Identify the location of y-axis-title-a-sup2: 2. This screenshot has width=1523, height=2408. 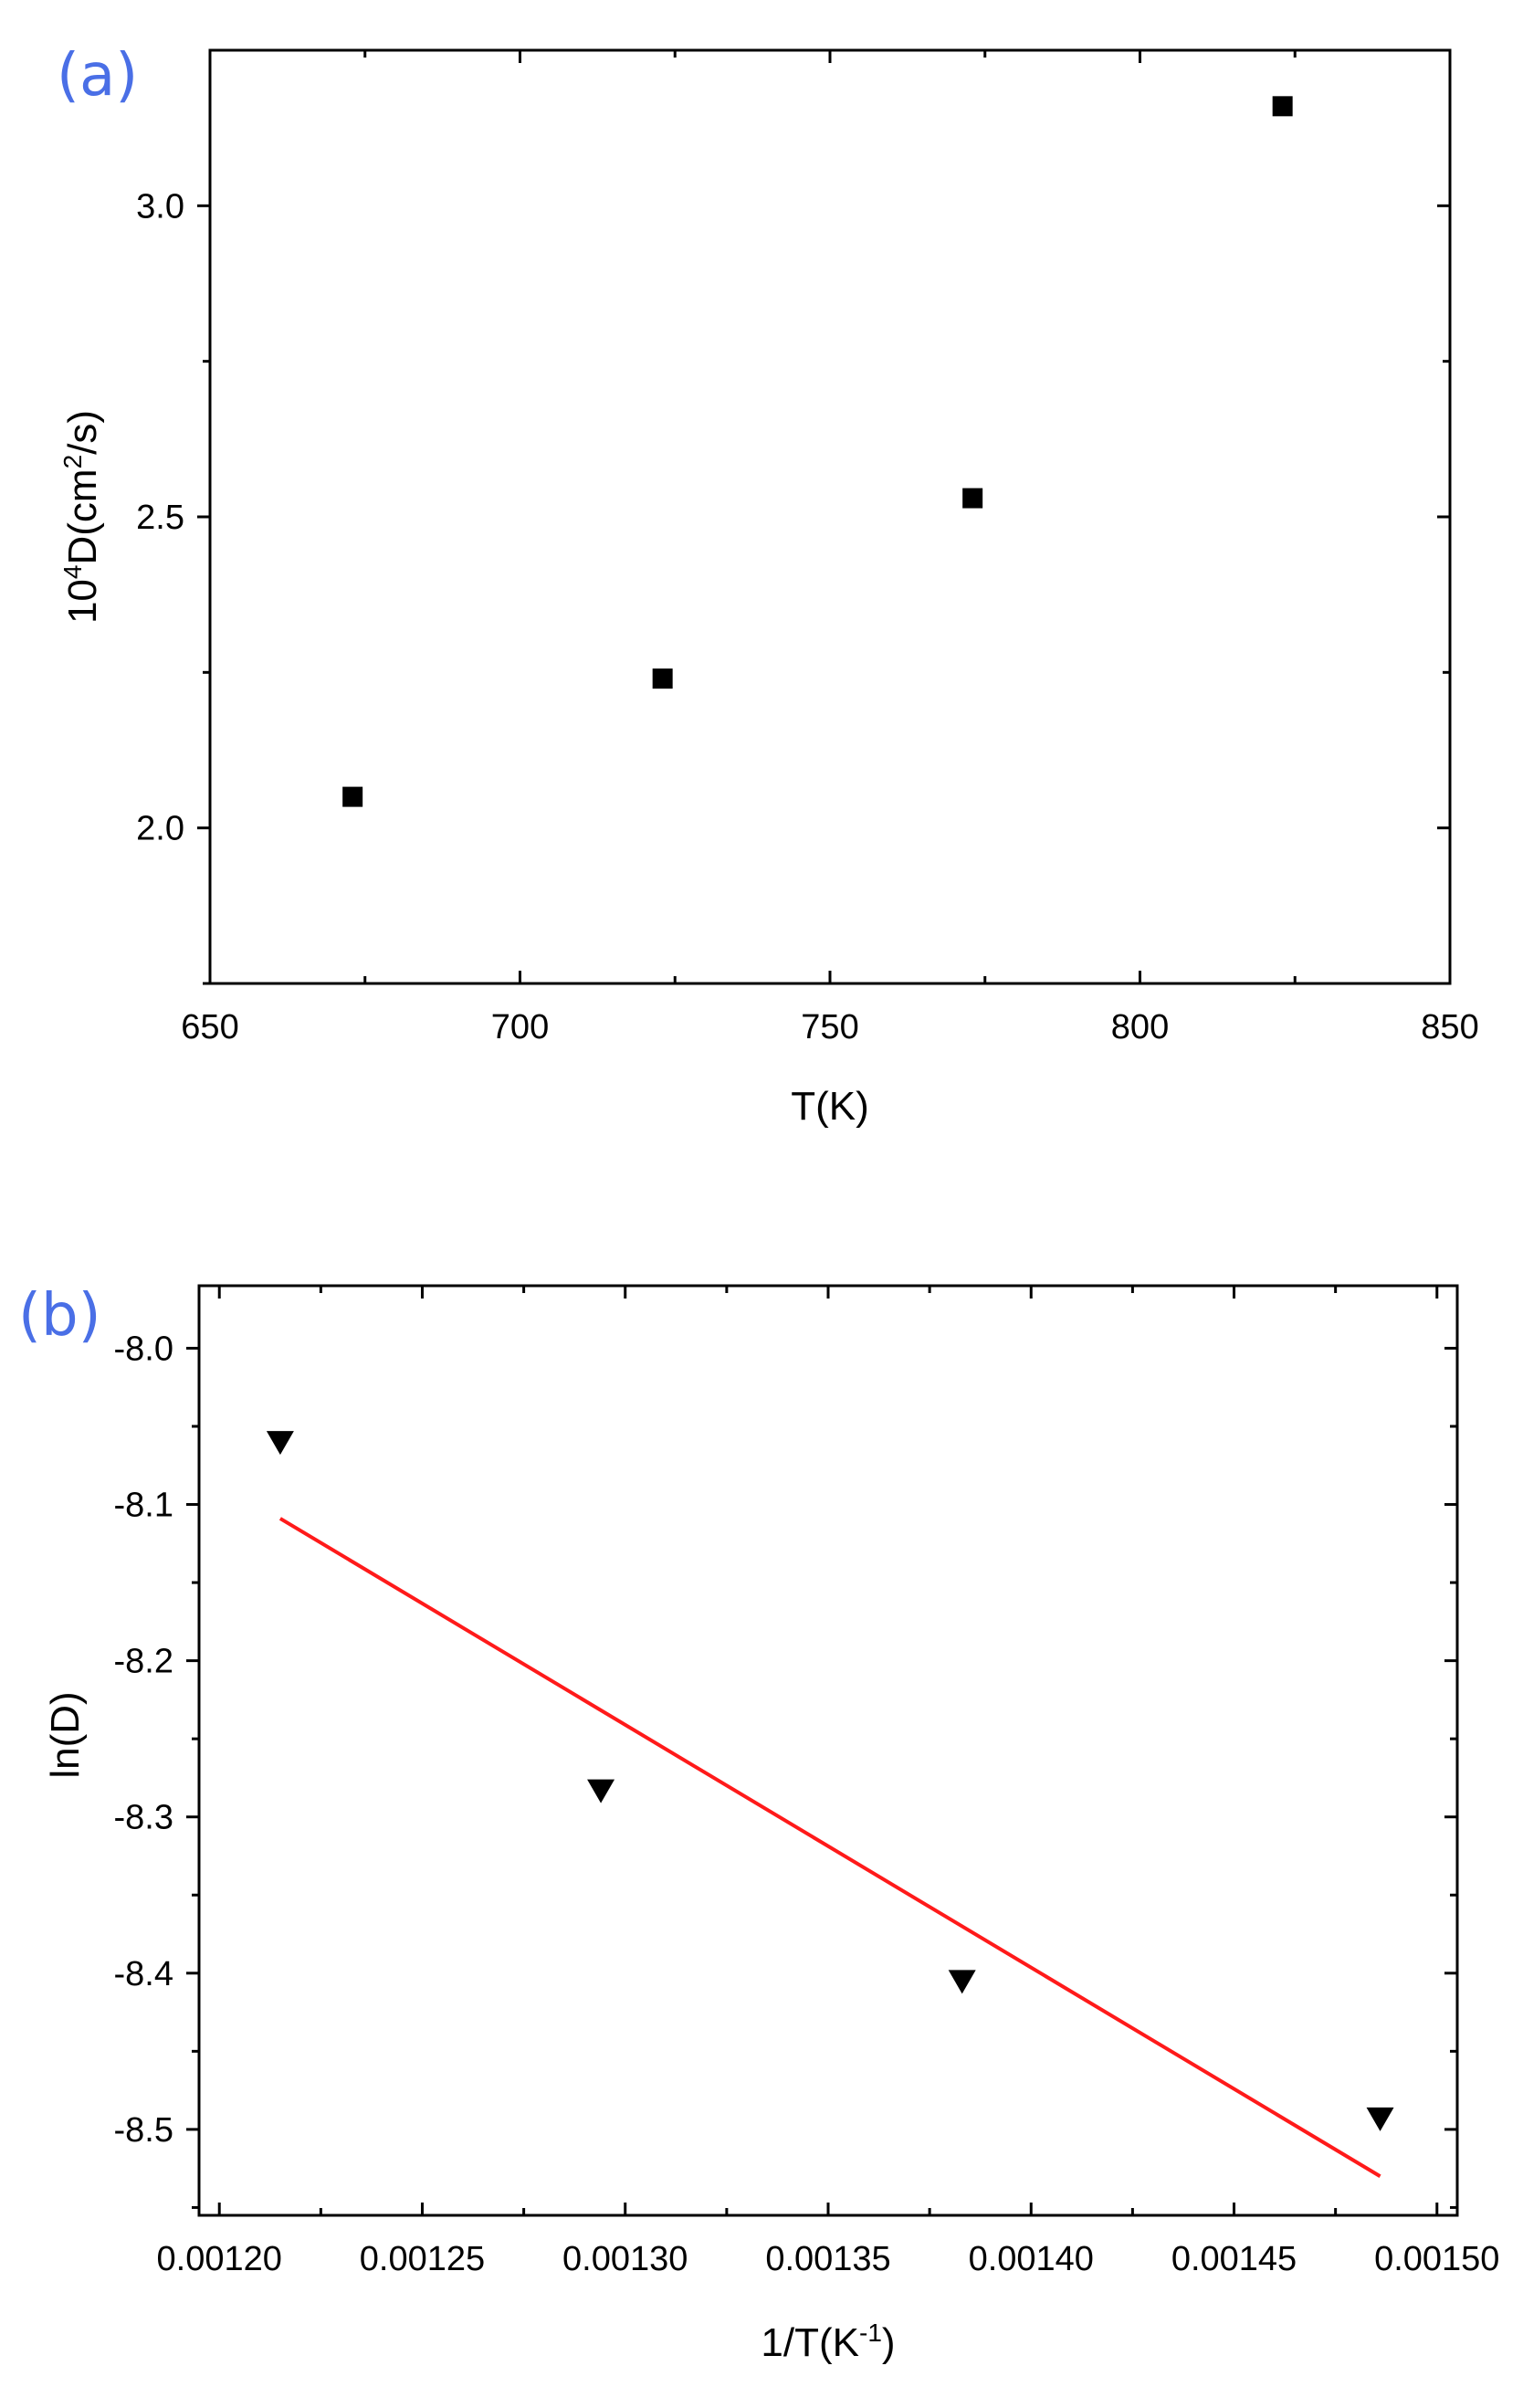
(72, 462).